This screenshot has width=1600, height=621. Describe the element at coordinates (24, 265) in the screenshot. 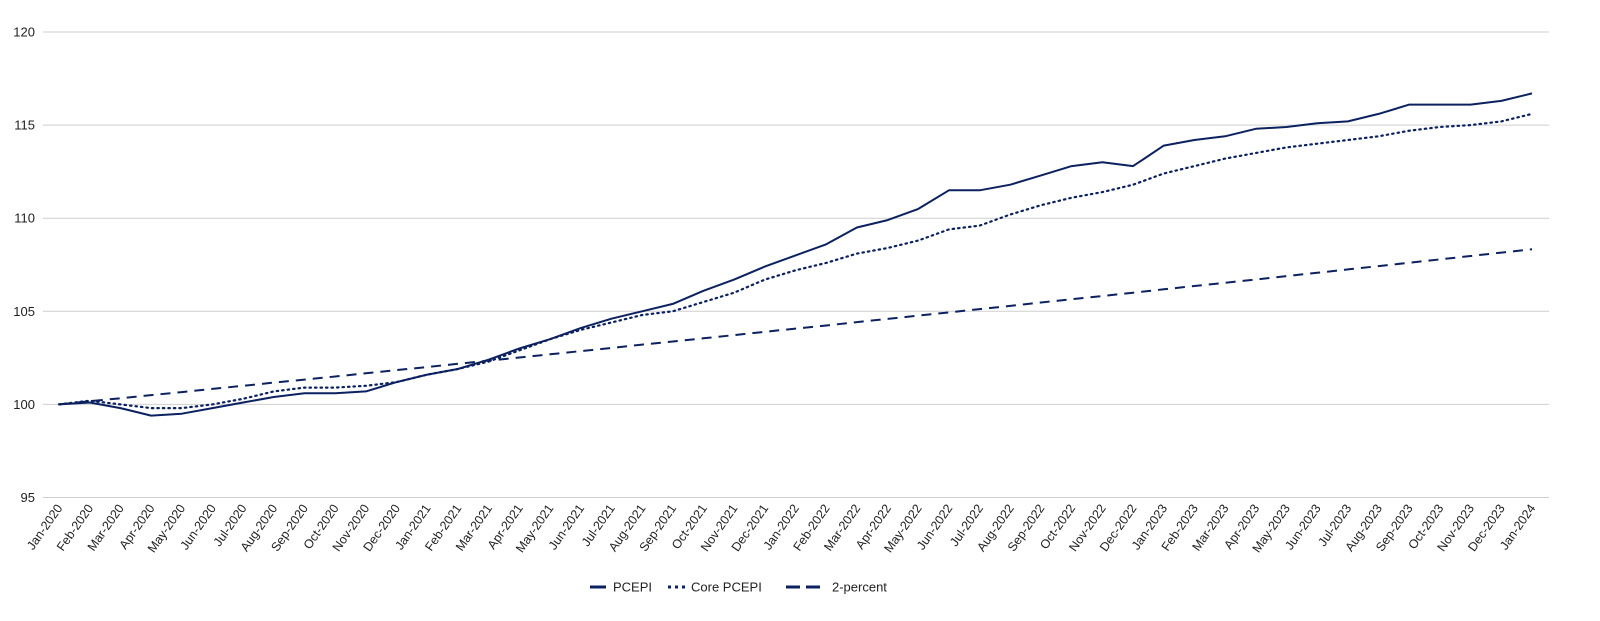

I see `y-axis-tick-labels: 95 100 105 110 115 120` at that location.